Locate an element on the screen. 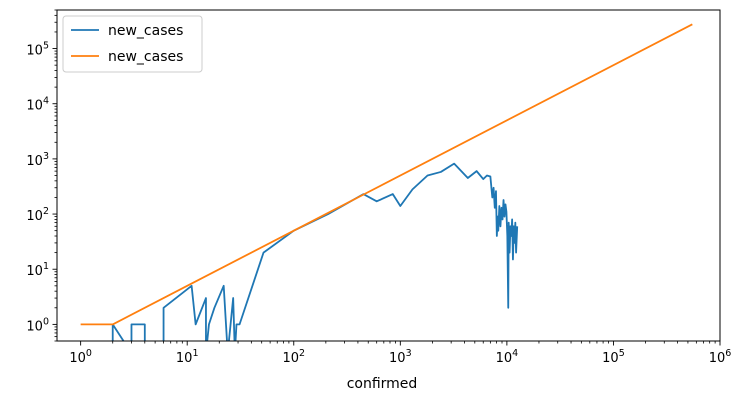 The image size is (740, 400). y-tick-label: 10⁵ is located at coordinates (37, 50).